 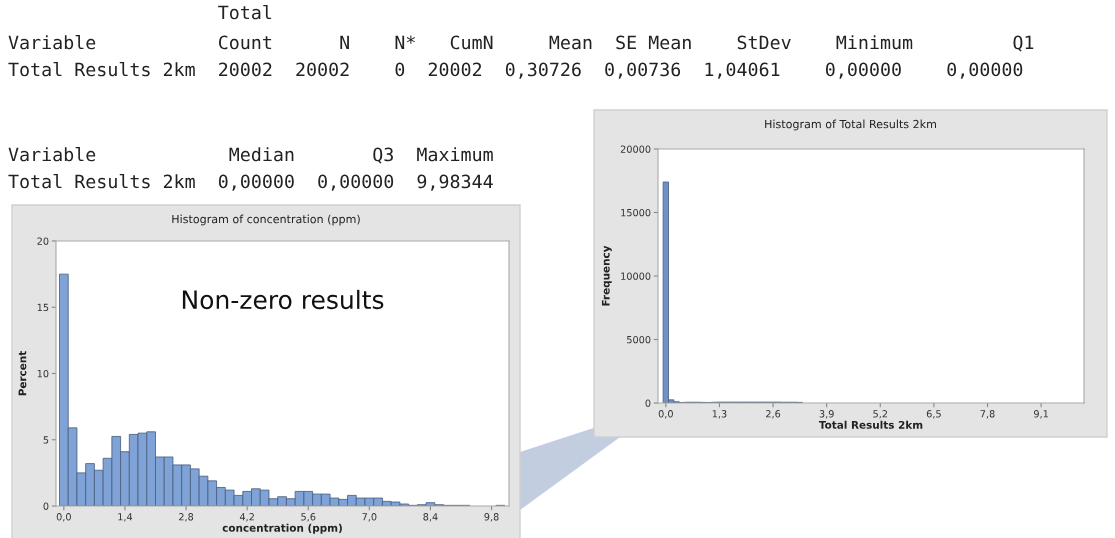 What do you see at coordinates (850, 125) in the screenshot?
I see `chart-title: Histogram of Total Results 2km` at bounding box center [850, 125].